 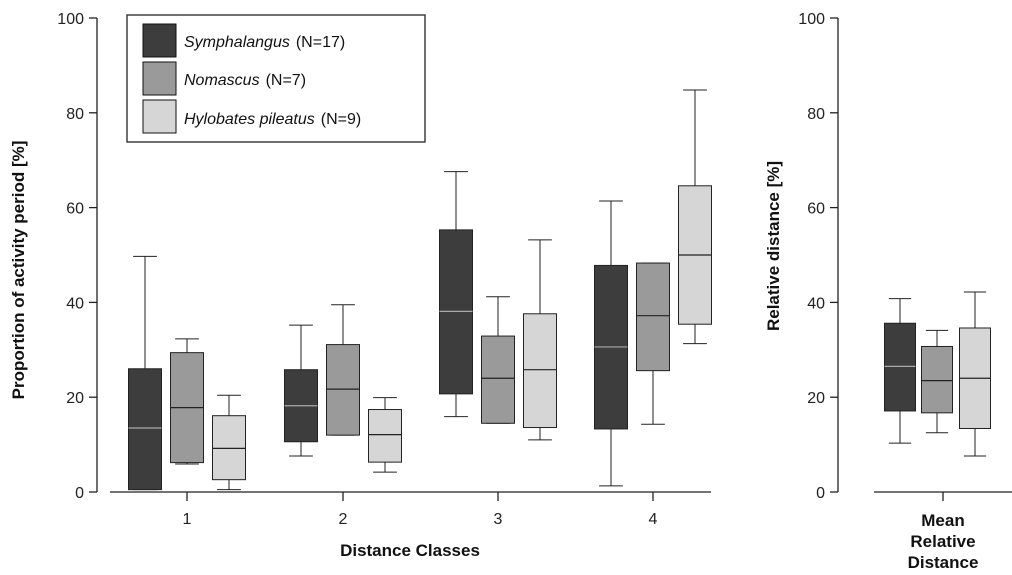 I want to click on box-class-3-series-3-iqr-box, so click(x=540, y=371).